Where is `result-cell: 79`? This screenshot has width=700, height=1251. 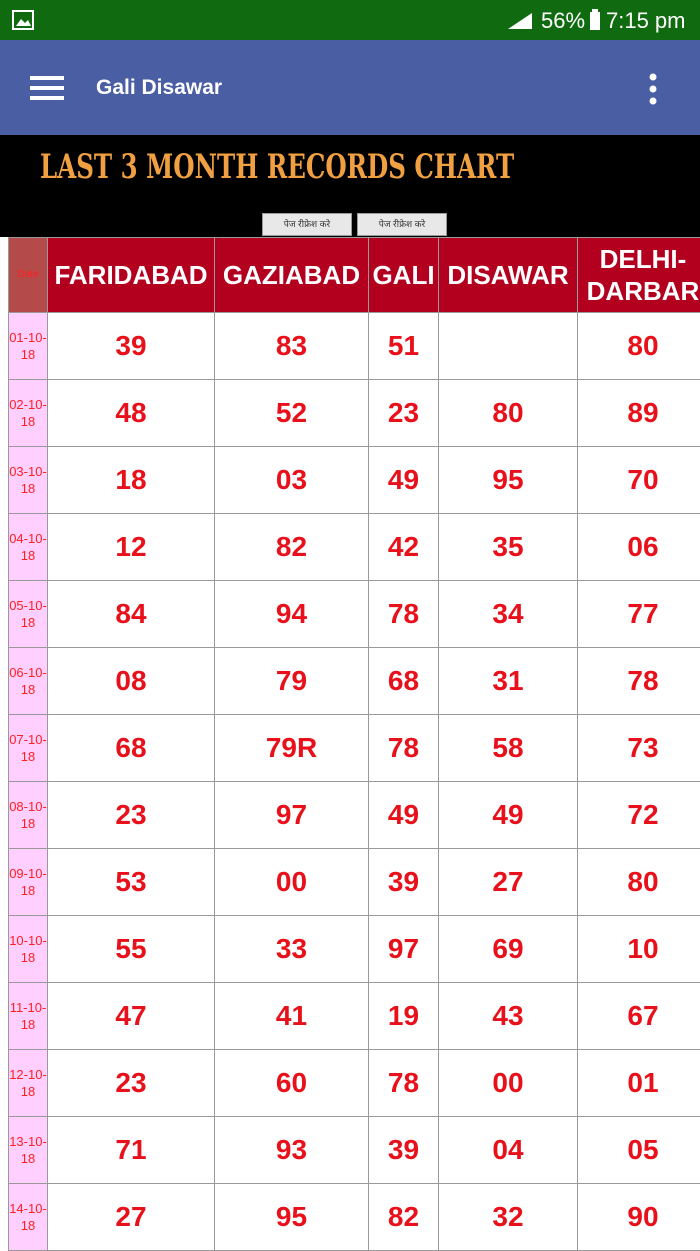
result-cell: 79 is located at coordinates (292, 681).